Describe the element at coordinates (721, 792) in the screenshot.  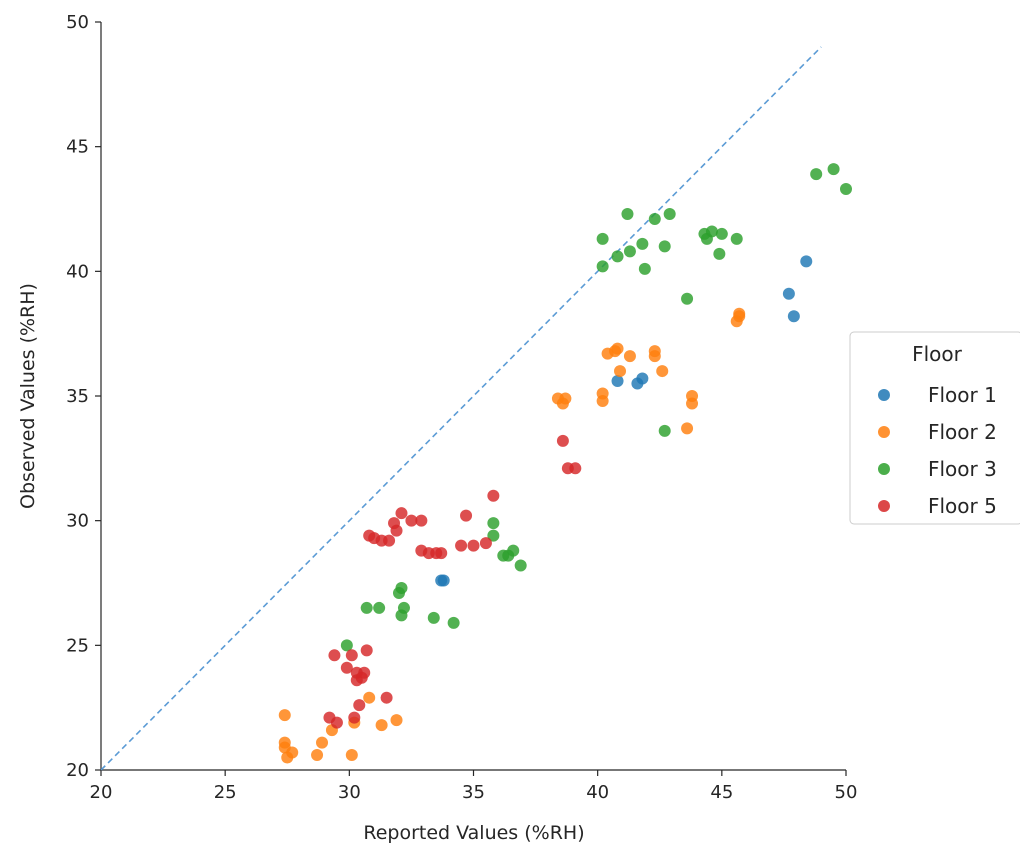
I see `x-tick-label: 45` at that location.